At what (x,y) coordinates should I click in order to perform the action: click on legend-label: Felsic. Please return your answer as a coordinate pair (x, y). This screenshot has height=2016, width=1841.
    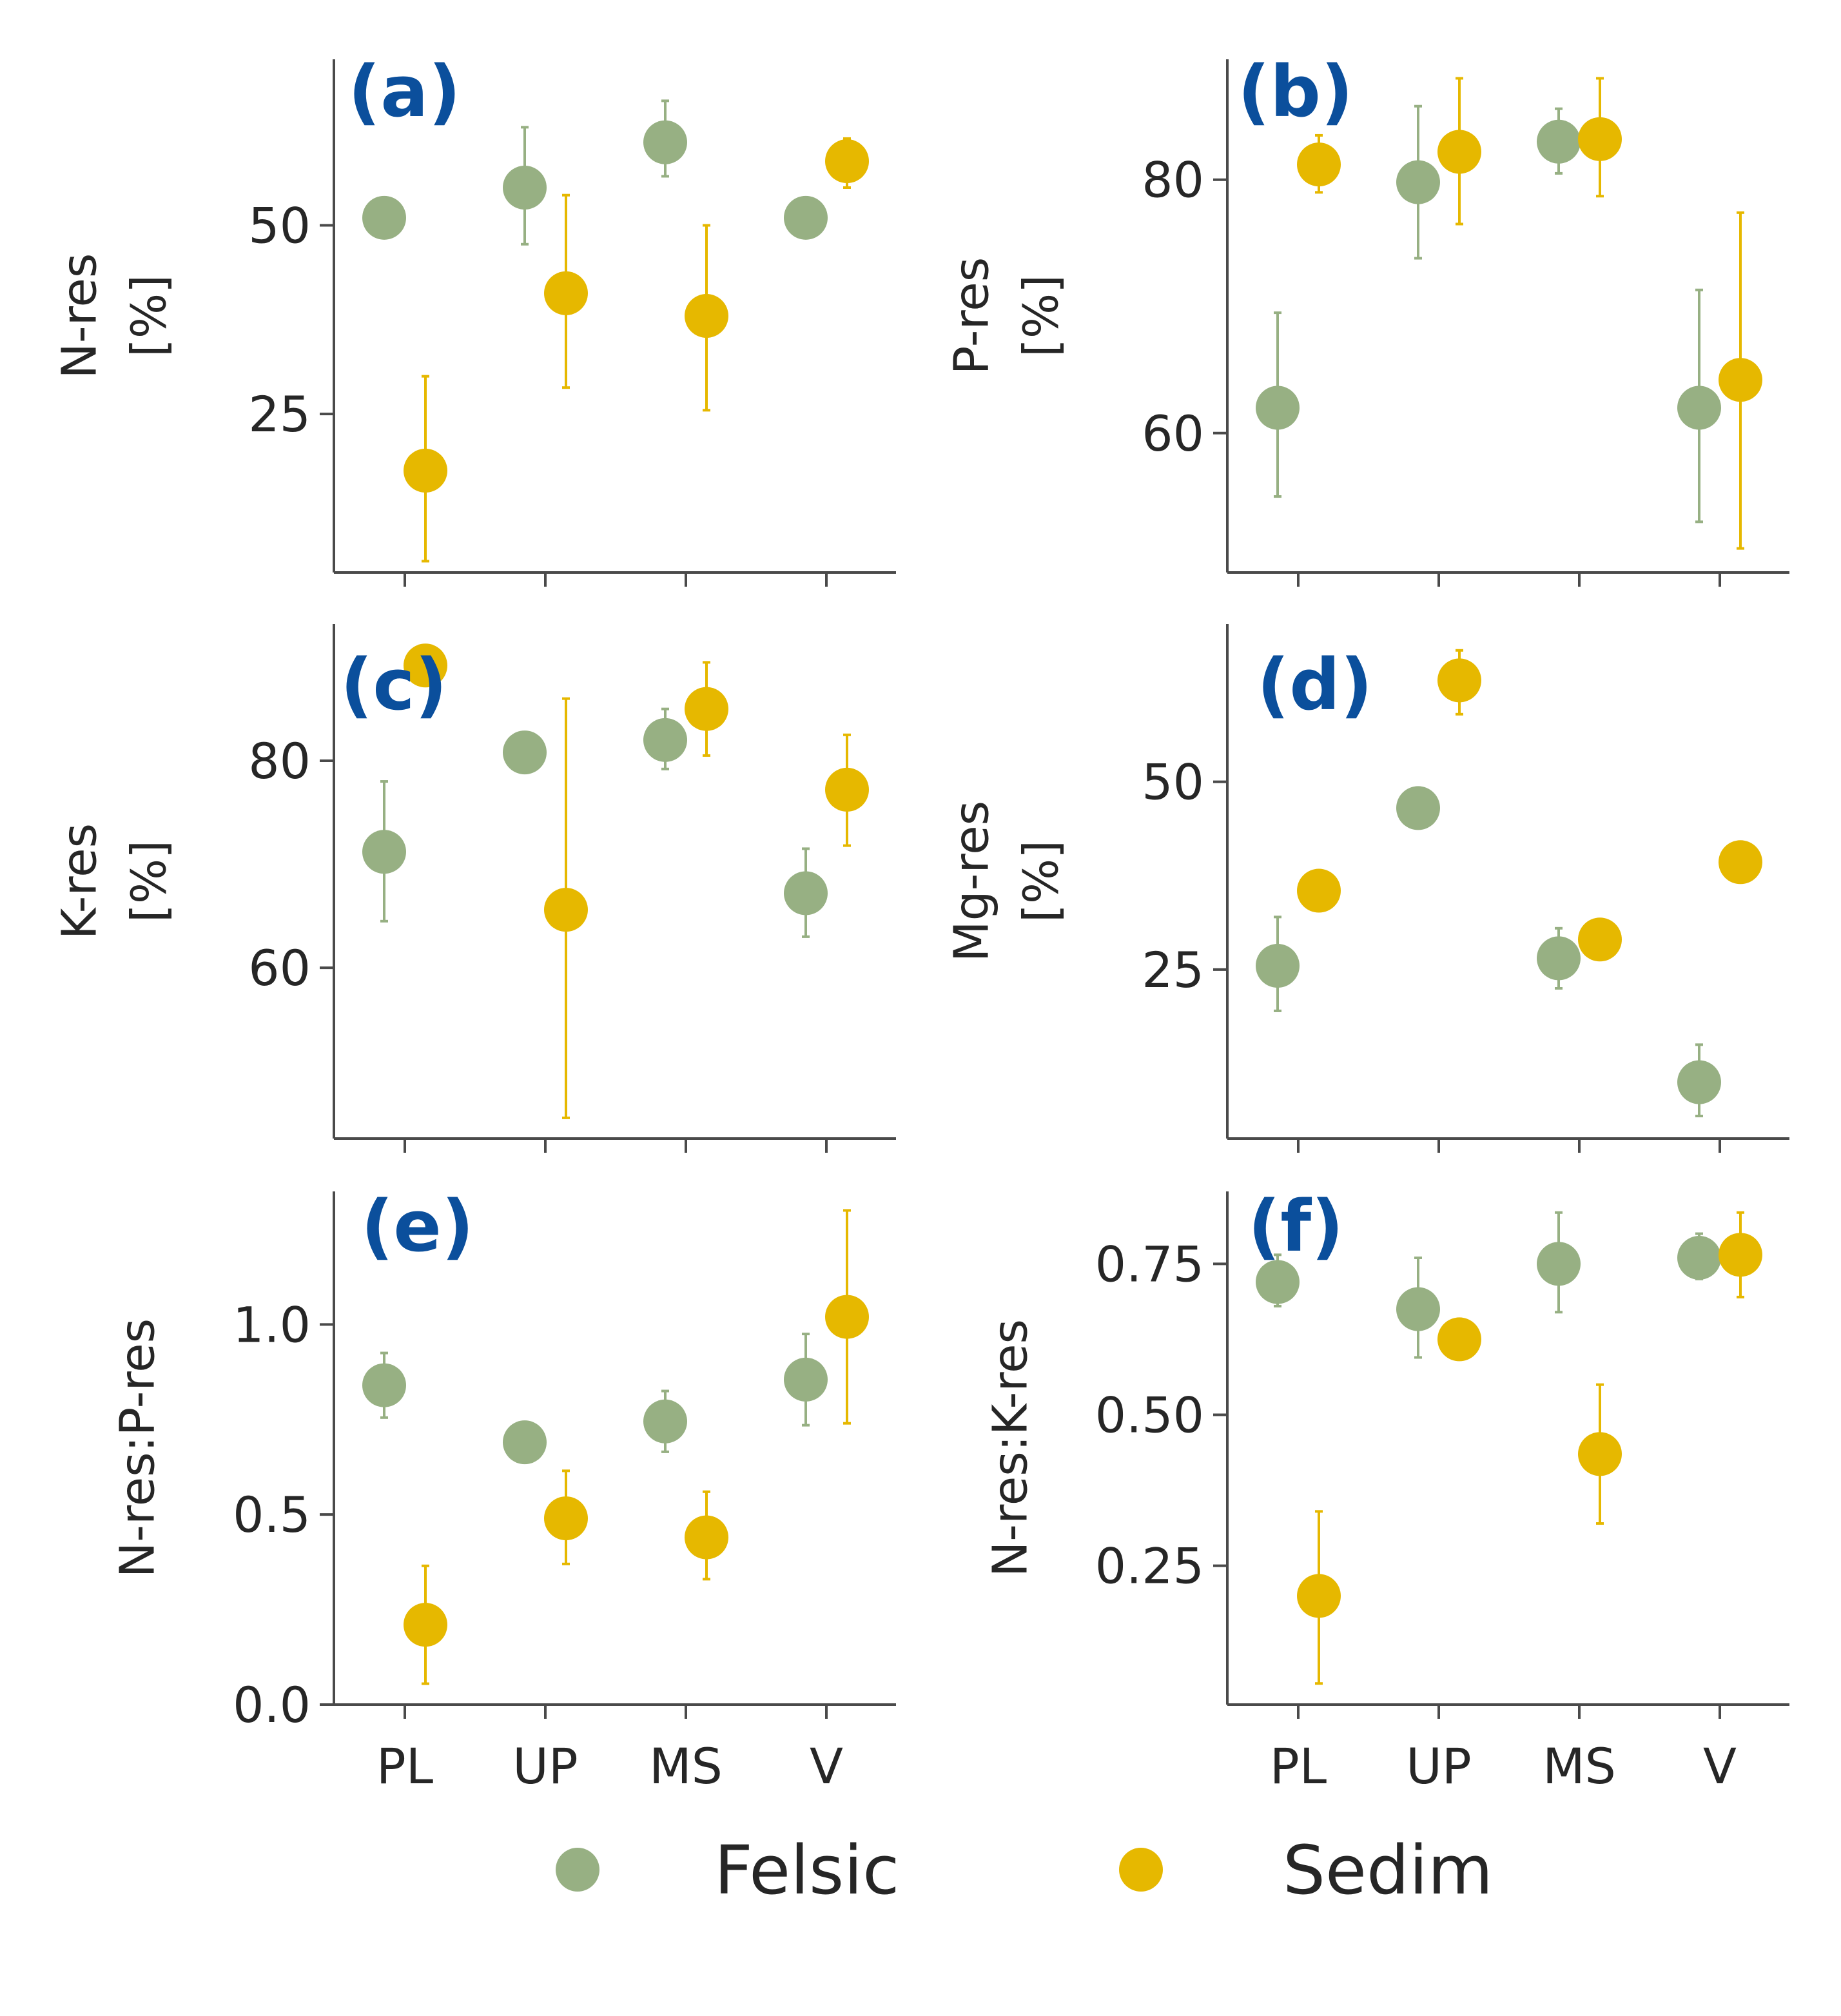
    Looking at the image, I should click on (807, 1870).